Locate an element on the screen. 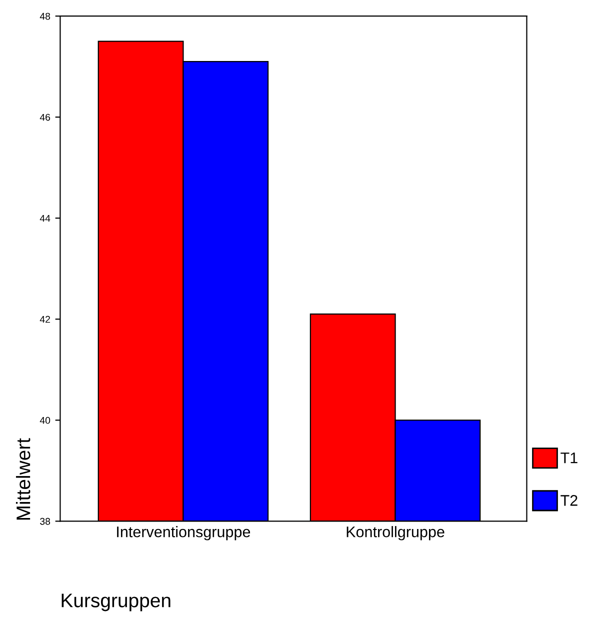  y-tick-label: 48 is located at coordinates (45, 16).